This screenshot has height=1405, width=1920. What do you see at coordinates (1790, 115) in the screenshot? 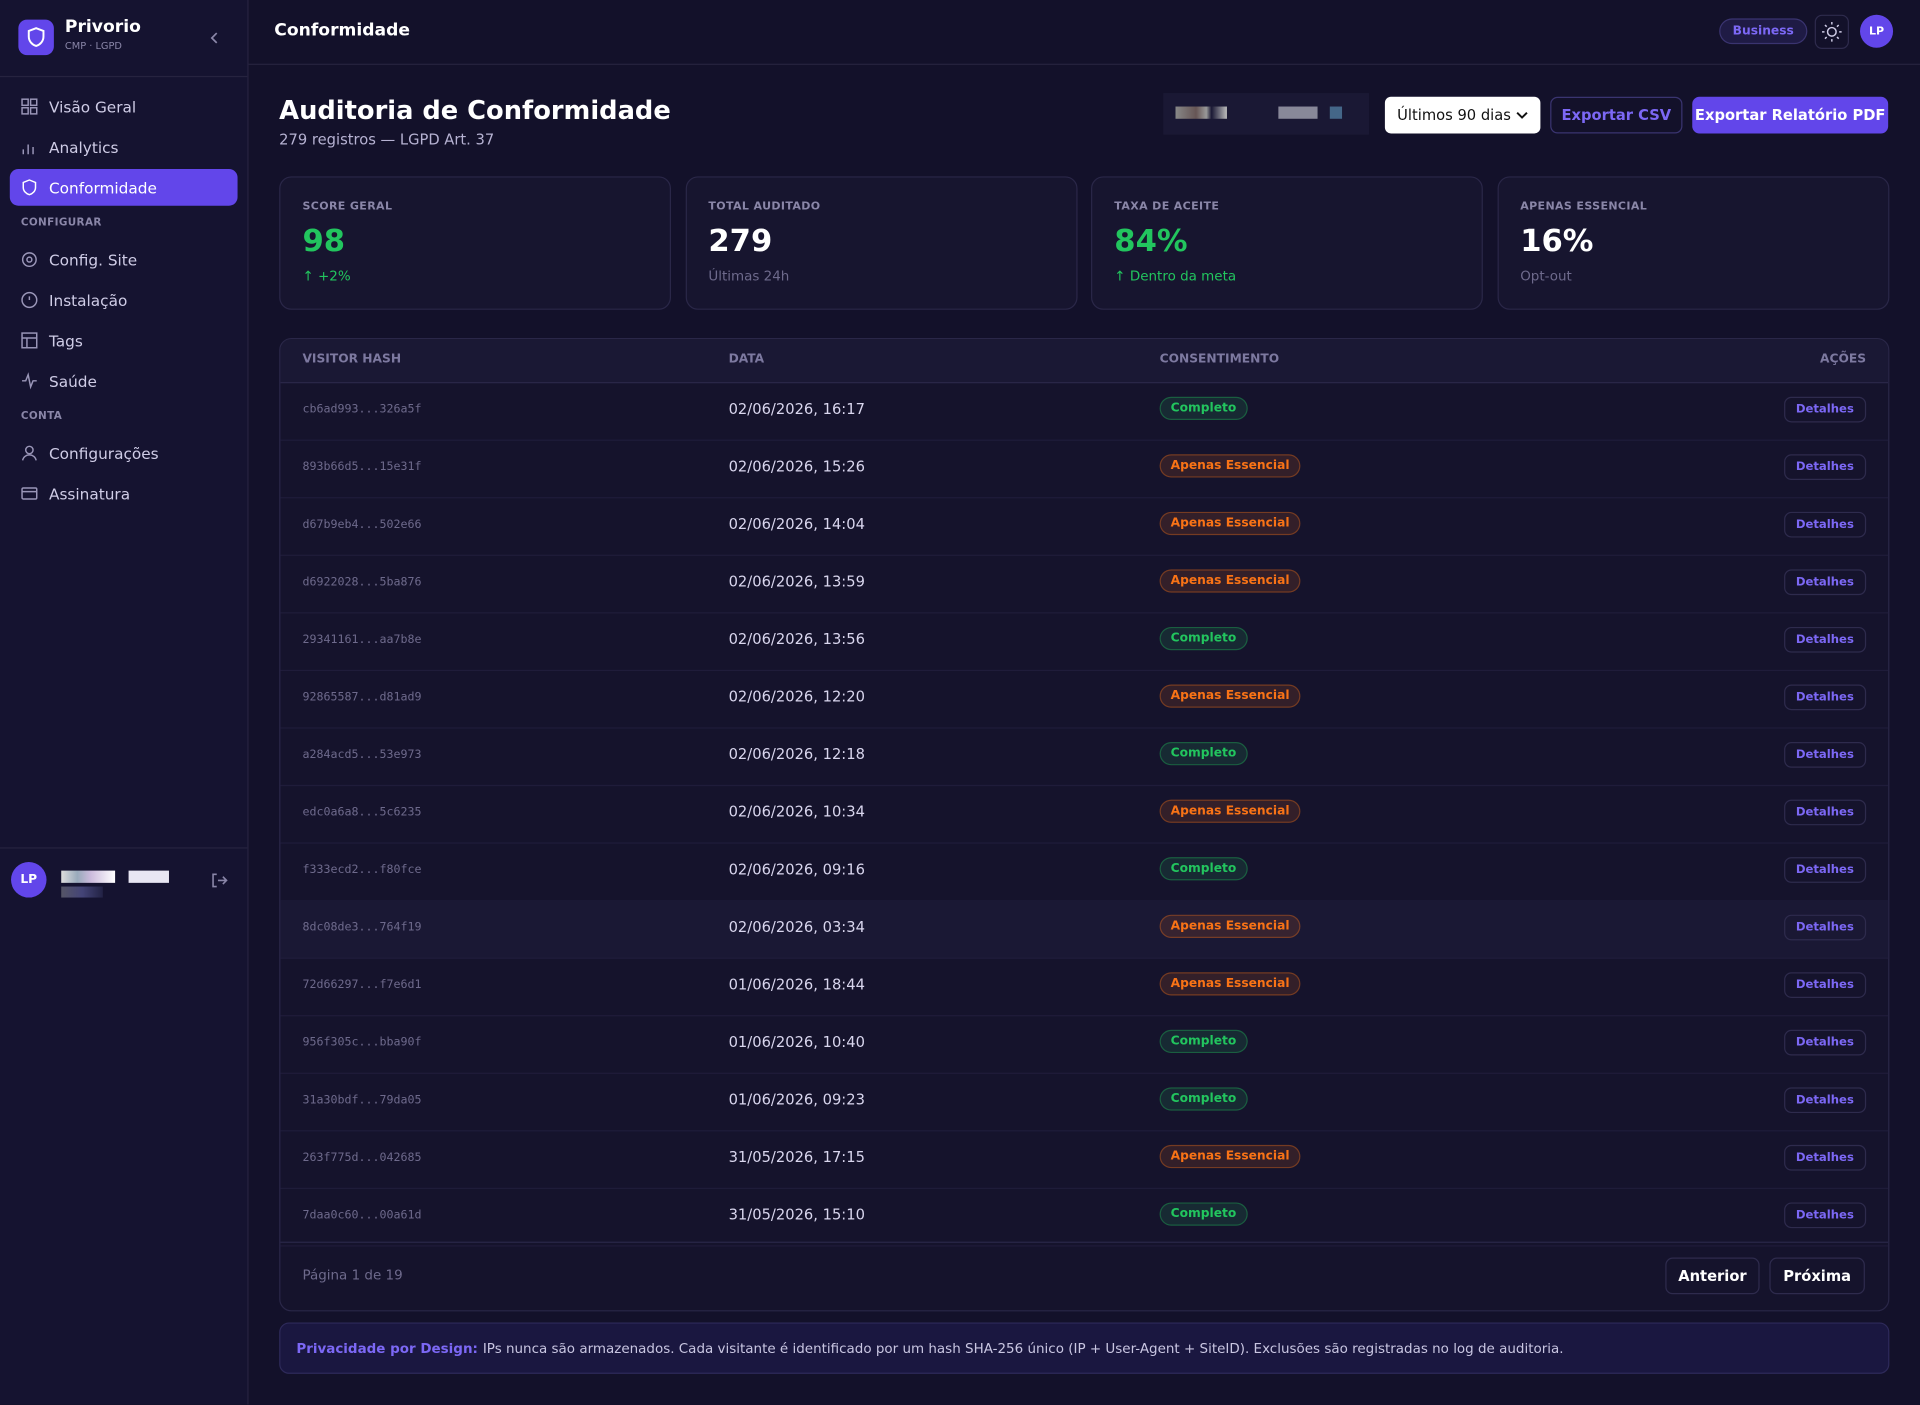
I see `export-pdf-button: Exportar Relatório PDF` at bounding box center [1790, 115].